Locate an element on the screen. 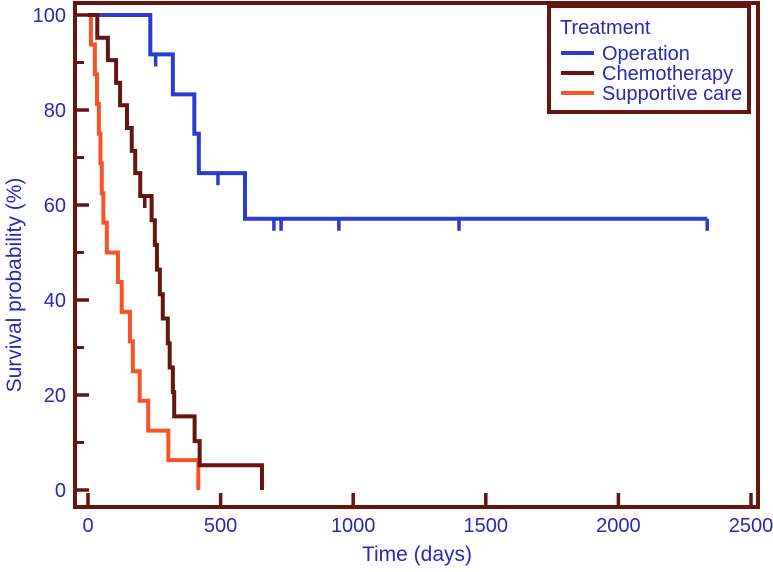  legend-entry-operation: Operation is located at coordinates (625, 54).